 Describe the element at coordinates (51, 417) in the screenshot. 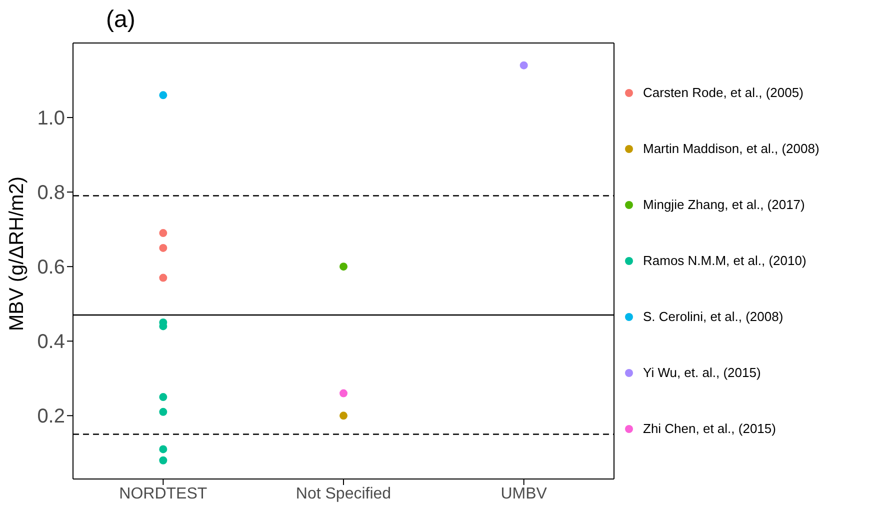

I see `y-tick-label: 0.2` at that location.